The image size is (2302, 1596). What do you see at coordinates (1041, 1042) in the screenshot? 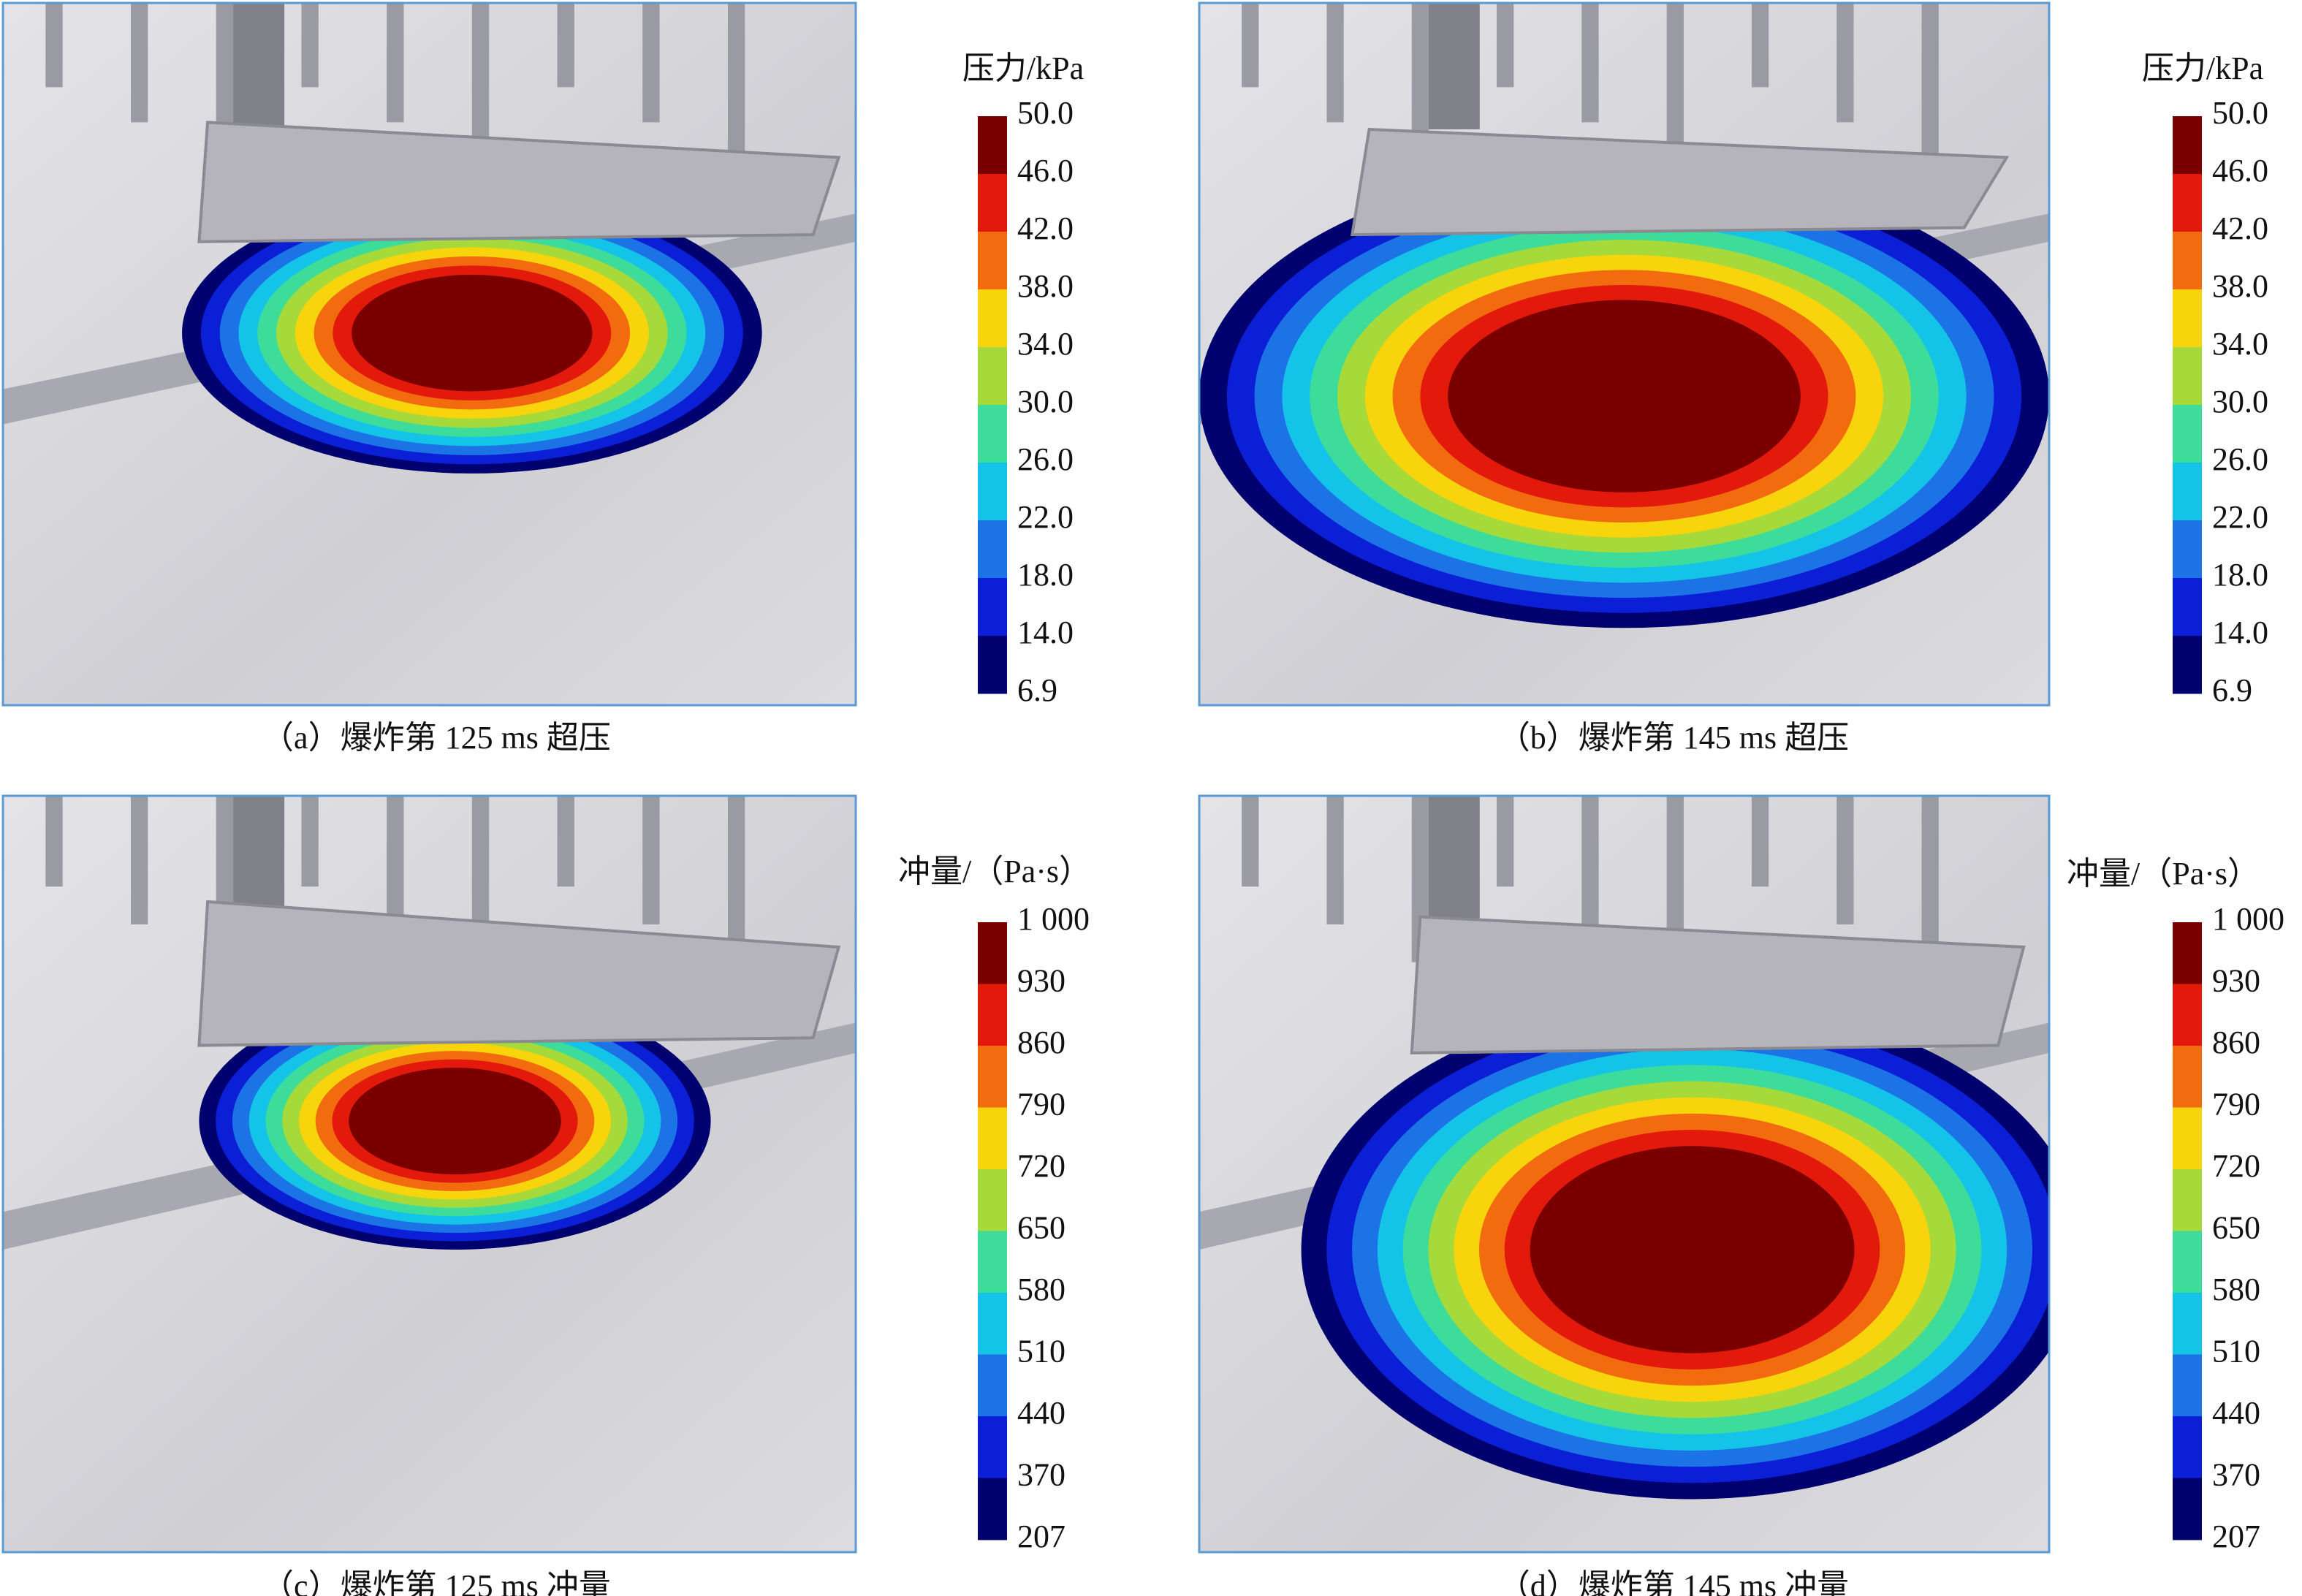
I see `colorbar-tick-label: 860` at bounding box center [1041, 1042].